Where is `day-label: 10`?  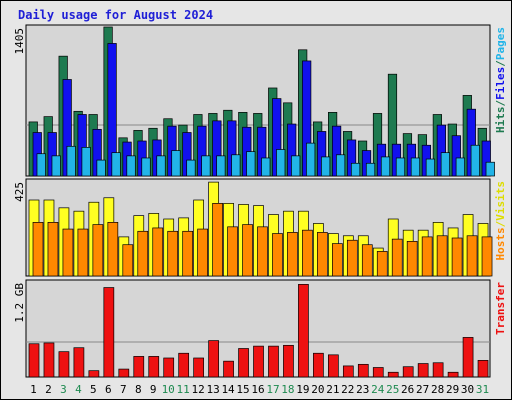
day-label: 10 is located at coordinates (168, 389).